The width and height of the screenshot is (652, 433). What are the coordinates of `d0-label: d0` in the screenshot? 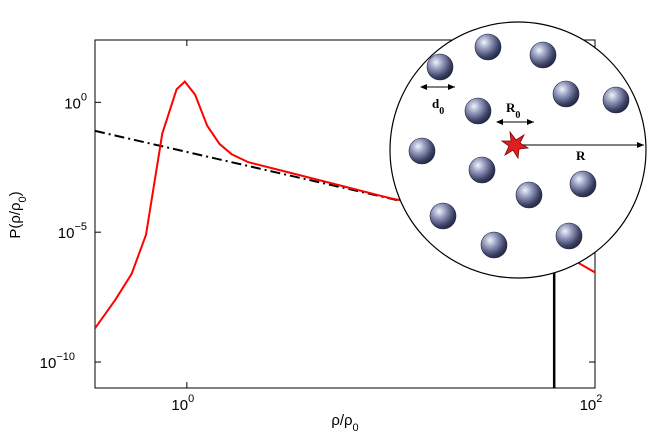 It's located at (438, 106).